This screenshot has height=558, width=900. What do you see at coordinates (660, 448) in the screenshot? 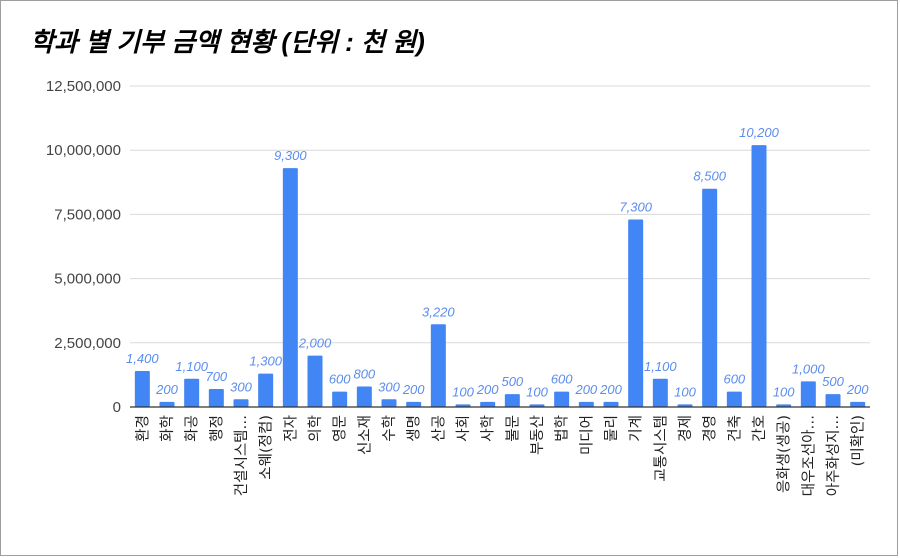
I see `x-tick-label: 교통시스템` at bounding box center [660, 448].